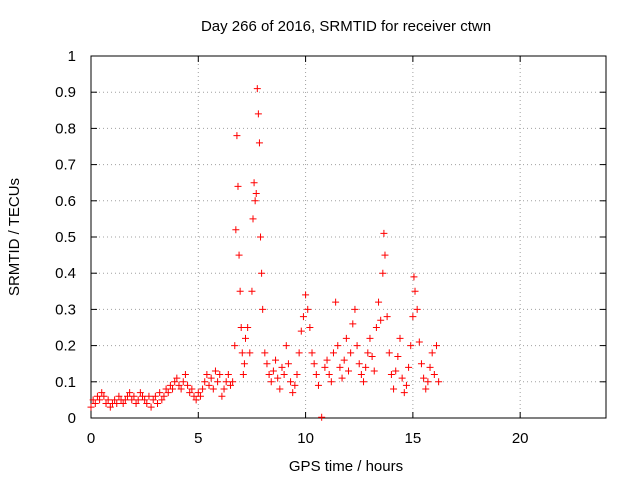  I want to click on y-tick-label: 0.4, so click(65, 273).